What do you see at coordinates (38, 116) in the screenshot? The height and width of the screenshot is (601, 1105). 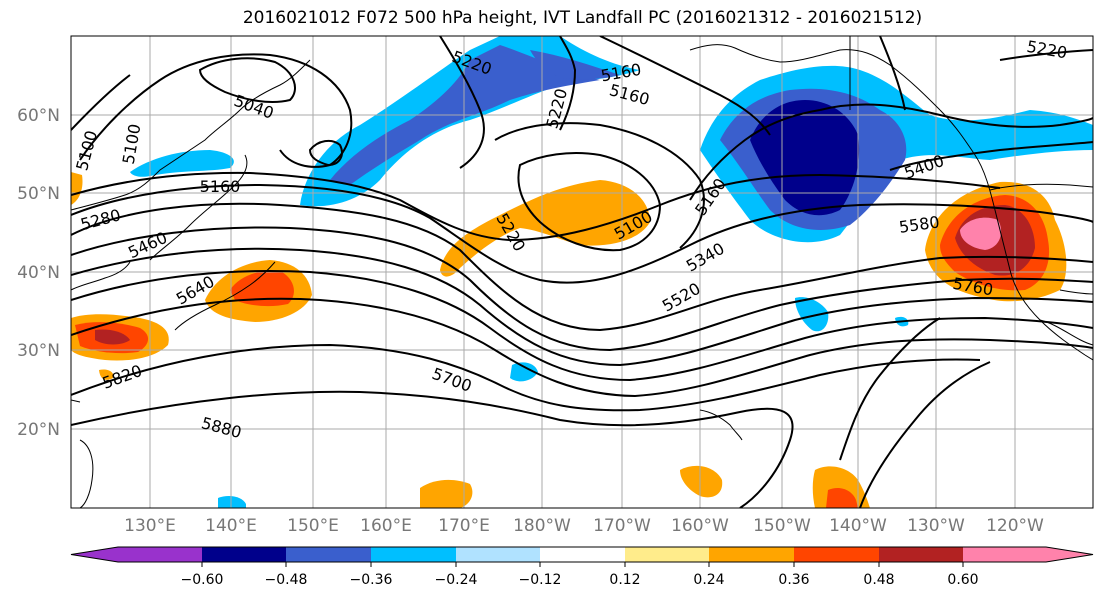 I see `lat-label-60n: 60°N` at bounding box center [38, 116].